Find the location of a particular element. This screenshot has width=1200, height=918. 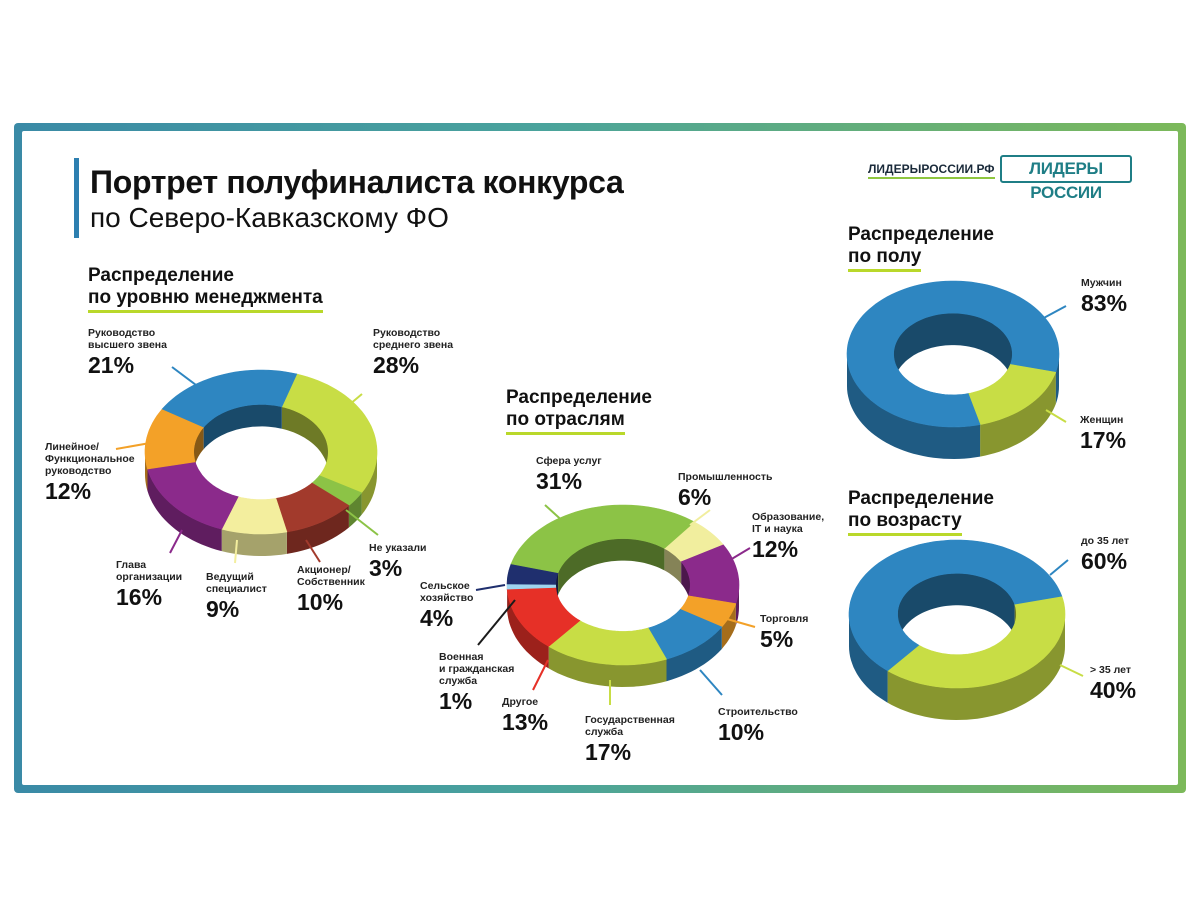

age-title-line1: Распределение is located at coordinates (921, 498).